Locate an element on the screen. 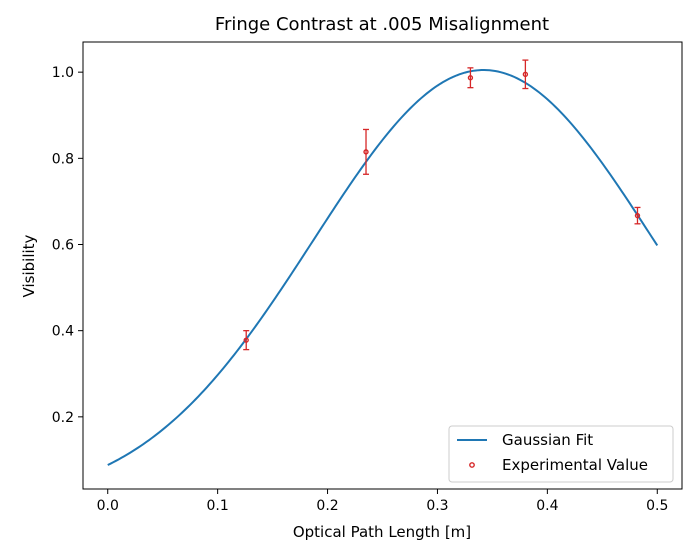 The width and height of the screenshot is (692, 543). legend-frame is located at coordinates (561, 454).